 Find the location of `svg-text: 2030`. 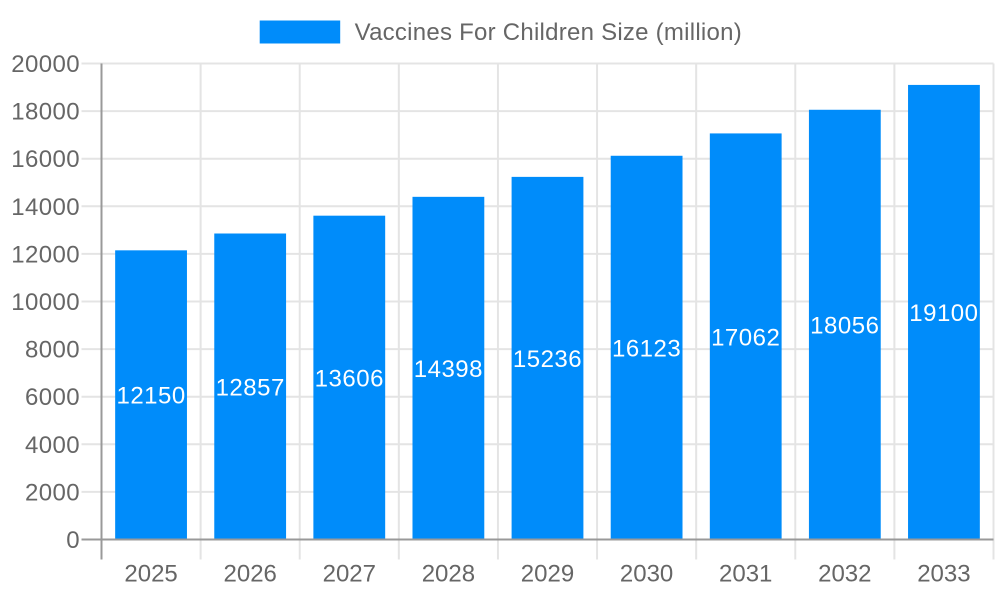

svg-text: 2030 is located at coordinates (646, 574).